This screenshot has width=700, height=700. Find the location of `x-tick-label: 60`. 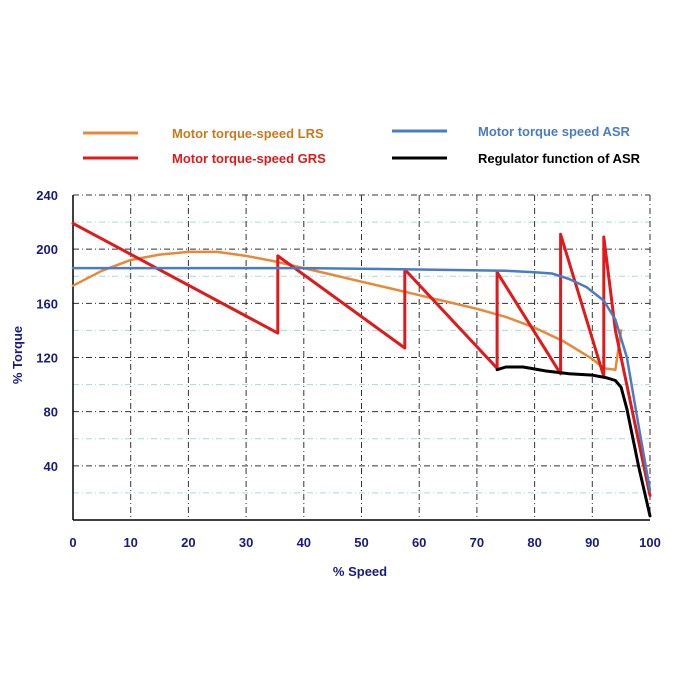

x-tick-label: 60 is located at coordinates (419, 542).